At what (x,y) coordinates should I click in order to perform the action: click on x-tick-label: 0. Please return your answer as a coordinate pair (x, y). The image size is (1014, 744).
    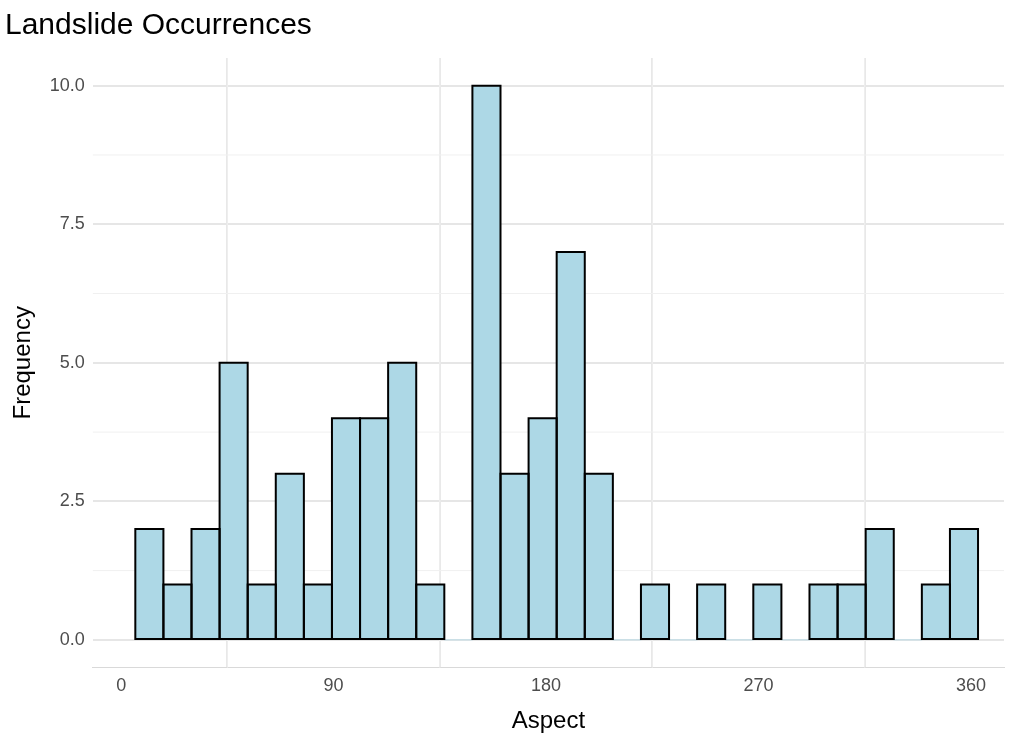
    Looking at the image, I should click on (121, 685).